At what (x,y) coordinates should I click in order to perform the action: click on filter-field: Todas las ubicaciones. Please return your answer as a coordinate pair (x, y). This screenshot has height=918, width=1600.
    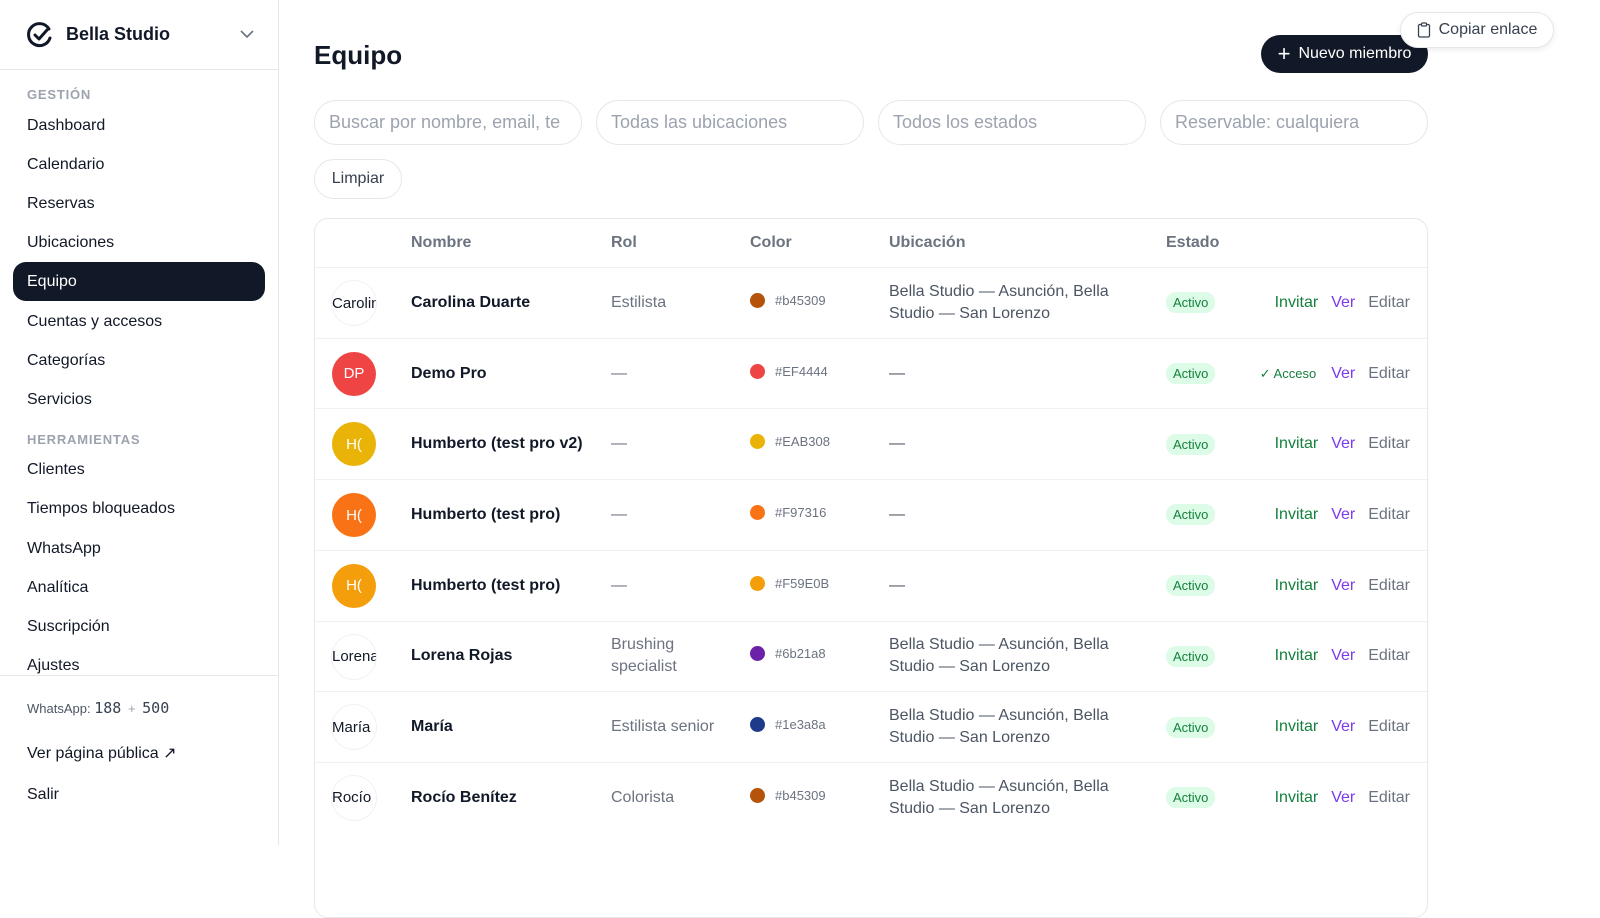
    Looking at the image, I should click on (730, 122).